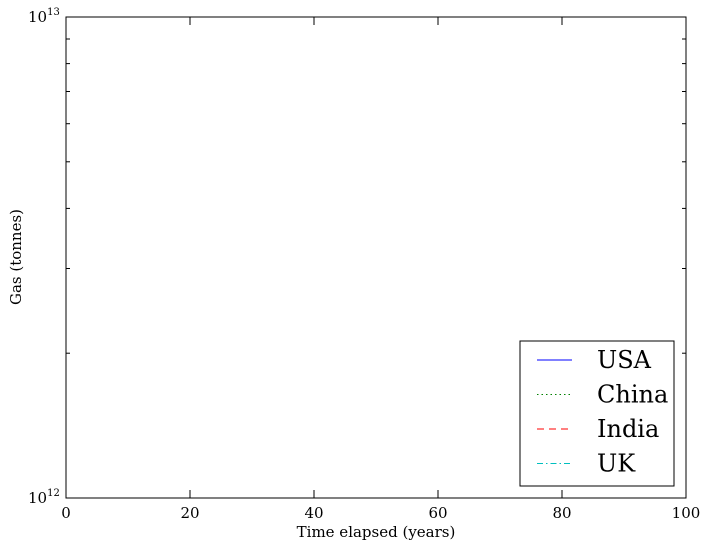 The image size is (708, 551). I want to click on x-axis-label: Time elapsed (years), so click(376, 532).